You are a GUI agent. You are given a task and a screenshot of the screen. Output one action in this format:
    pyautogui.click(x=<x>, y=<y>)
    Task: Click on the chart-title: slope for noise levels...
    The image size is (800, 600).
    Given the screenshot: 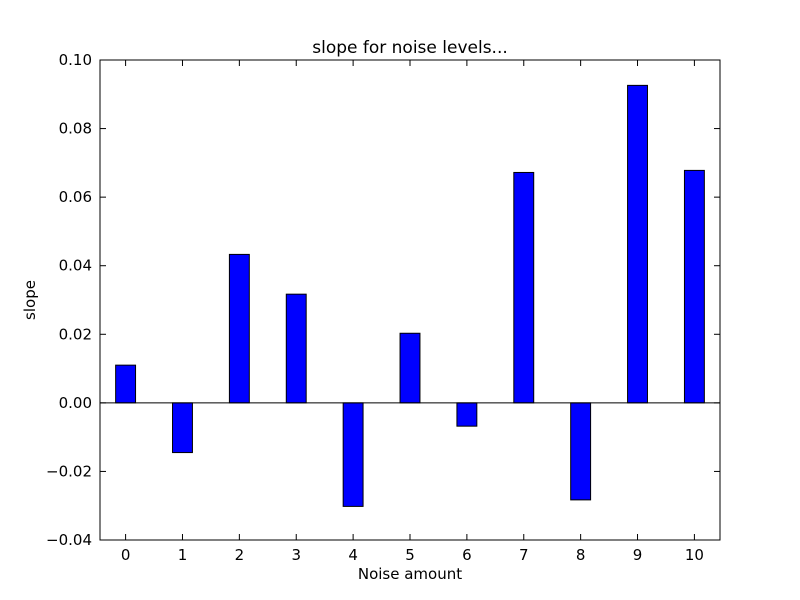 What is the action you would take?
    pyautogui.click(x=410, y=48)
    